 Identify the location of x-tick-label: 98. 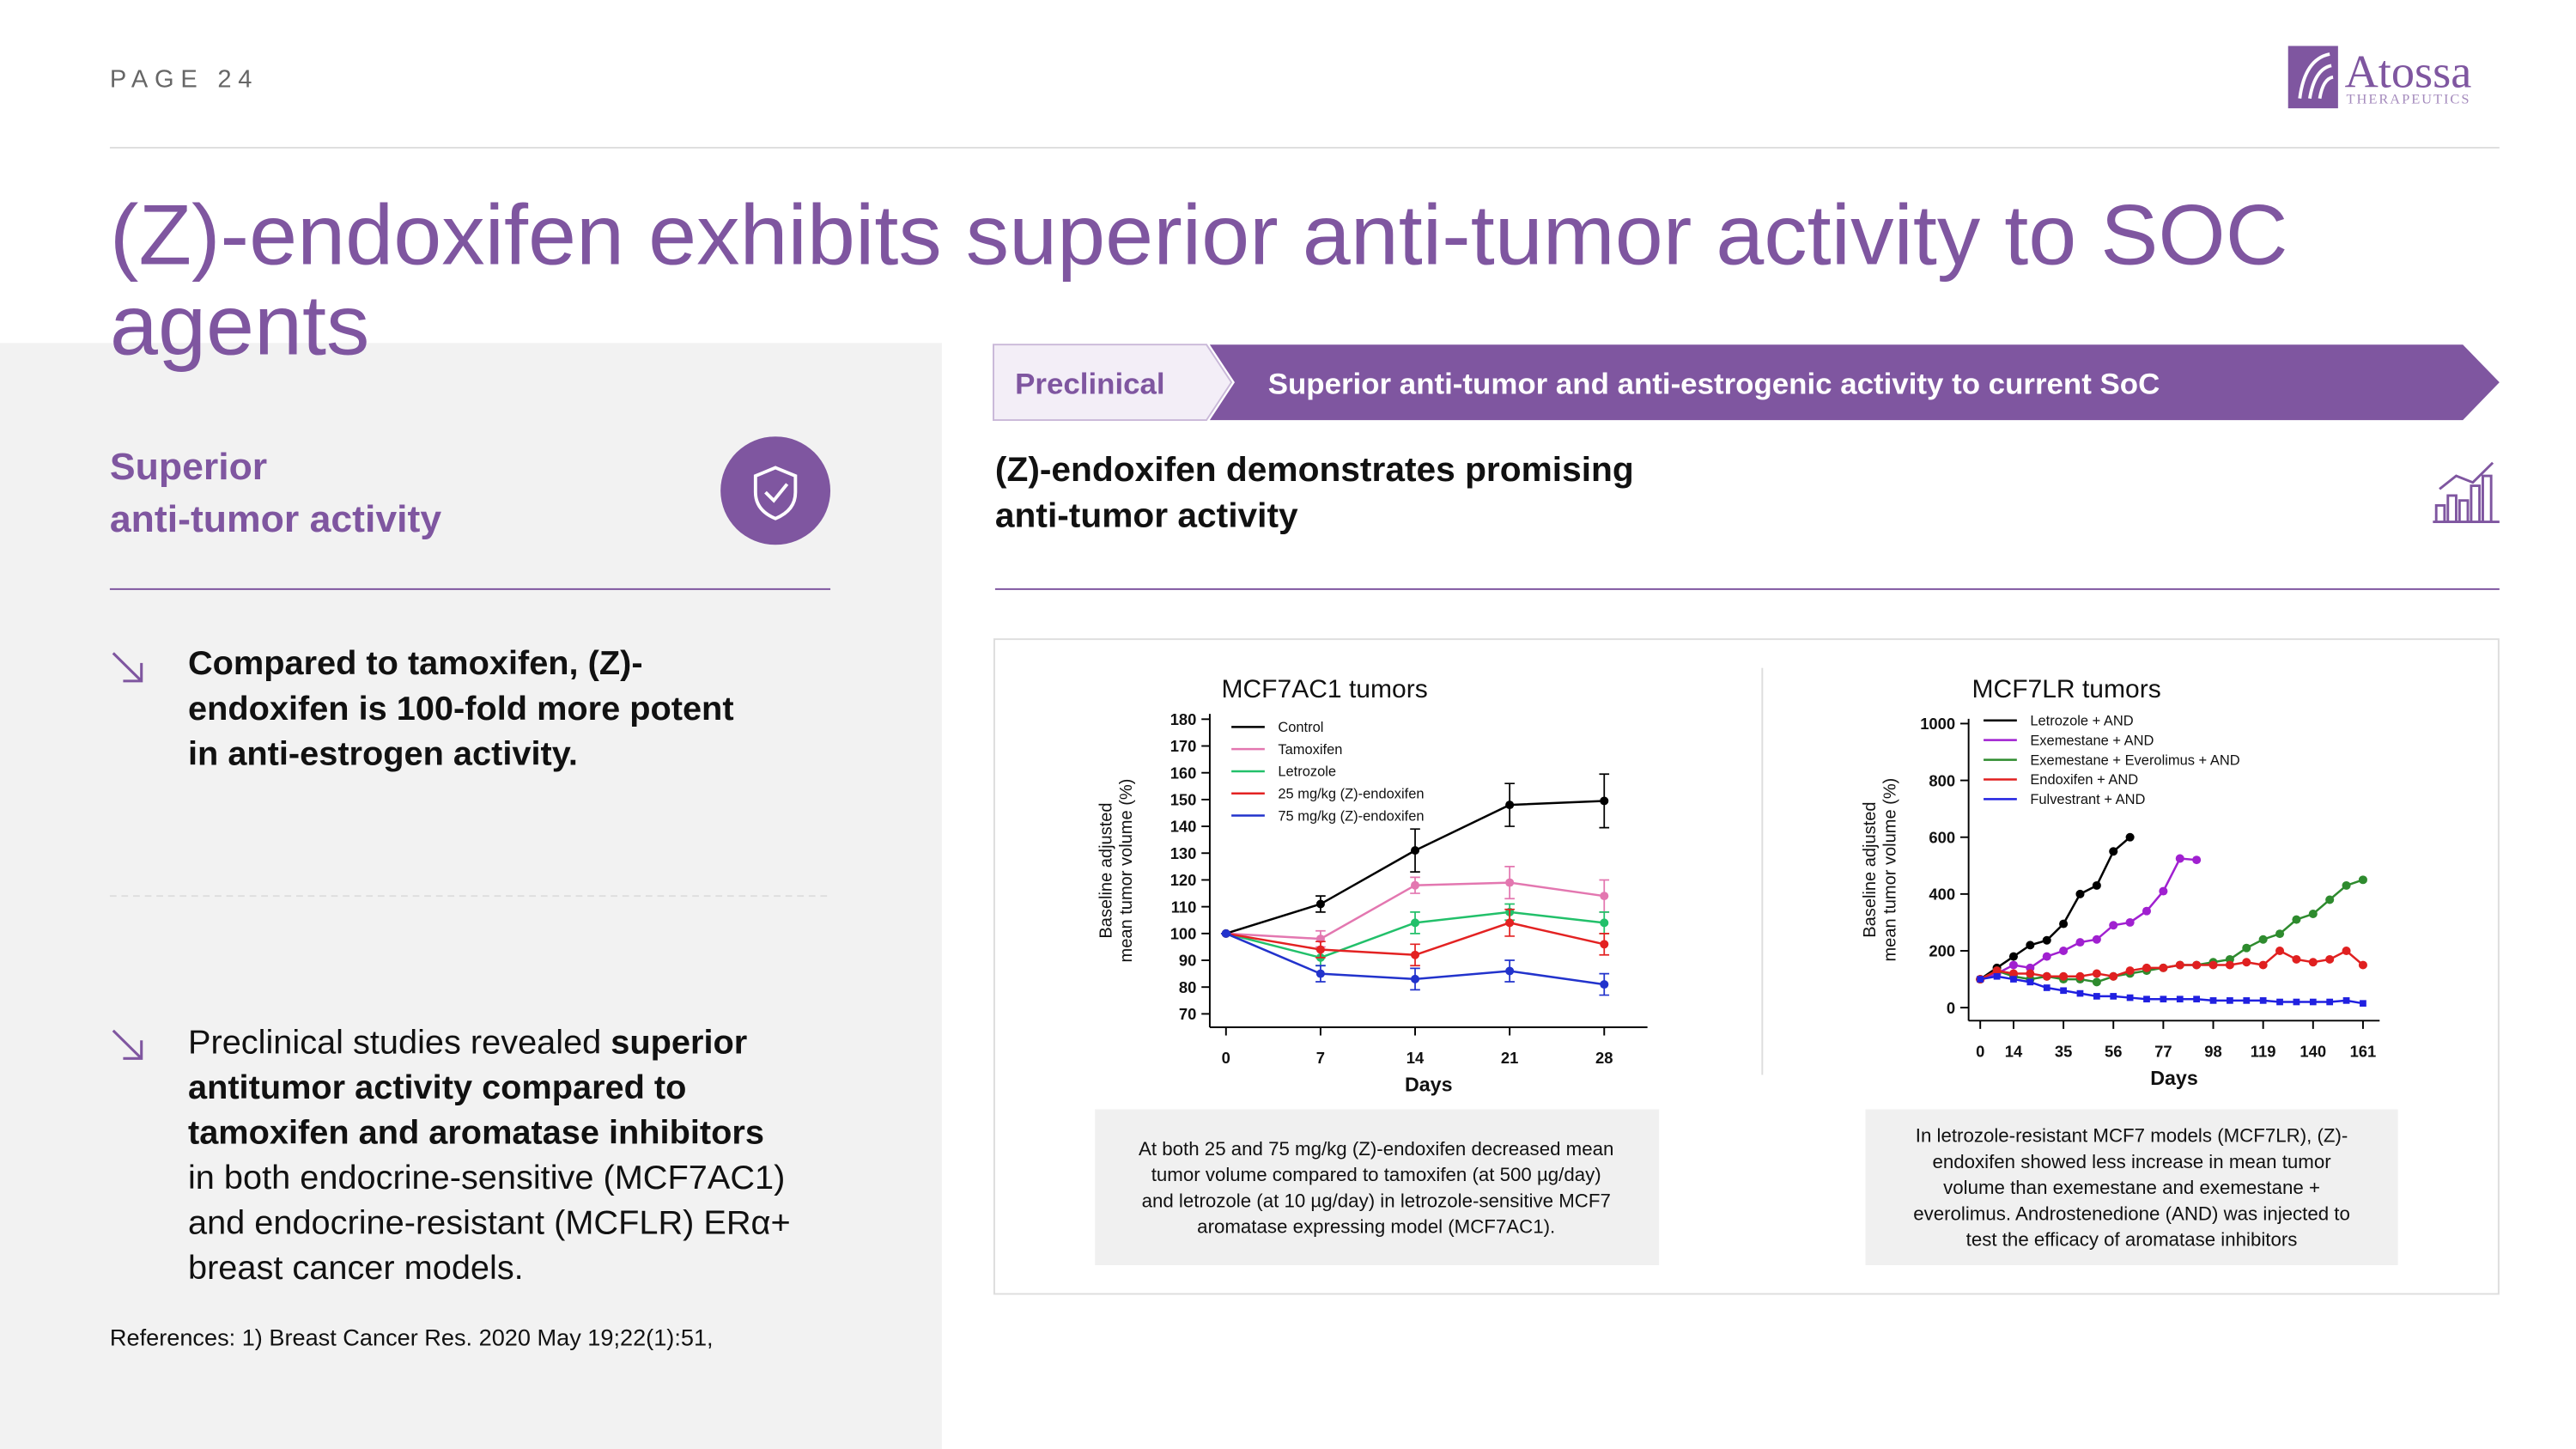
(2212, 1052).